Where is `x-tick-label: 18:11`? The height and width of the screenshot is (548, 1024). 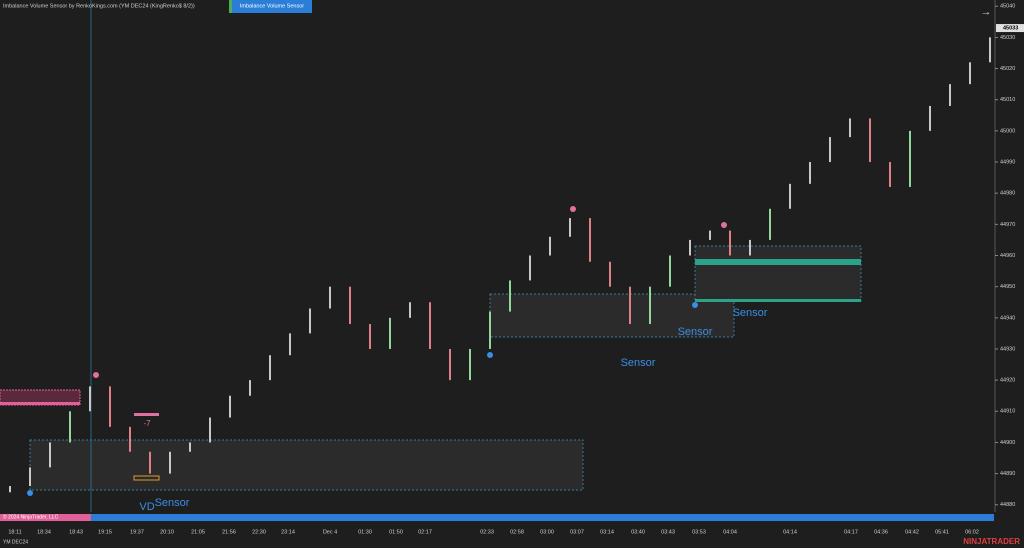 x-tick-label: 18:11 is located at coordinates (14, 532).